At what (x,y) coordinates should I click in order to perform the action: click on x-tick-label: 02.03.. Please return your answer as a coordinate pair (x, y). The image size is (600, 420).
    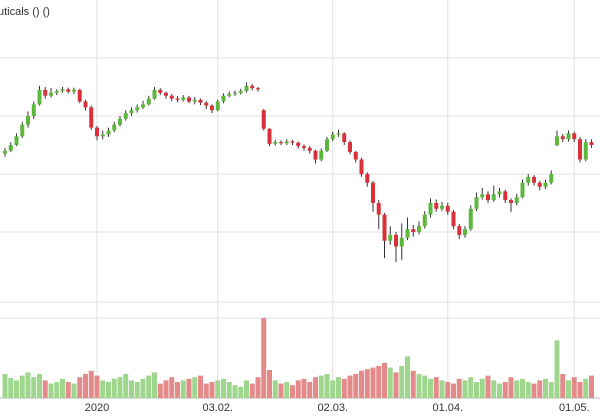
    Looking at the image, I should click on (332, 408).